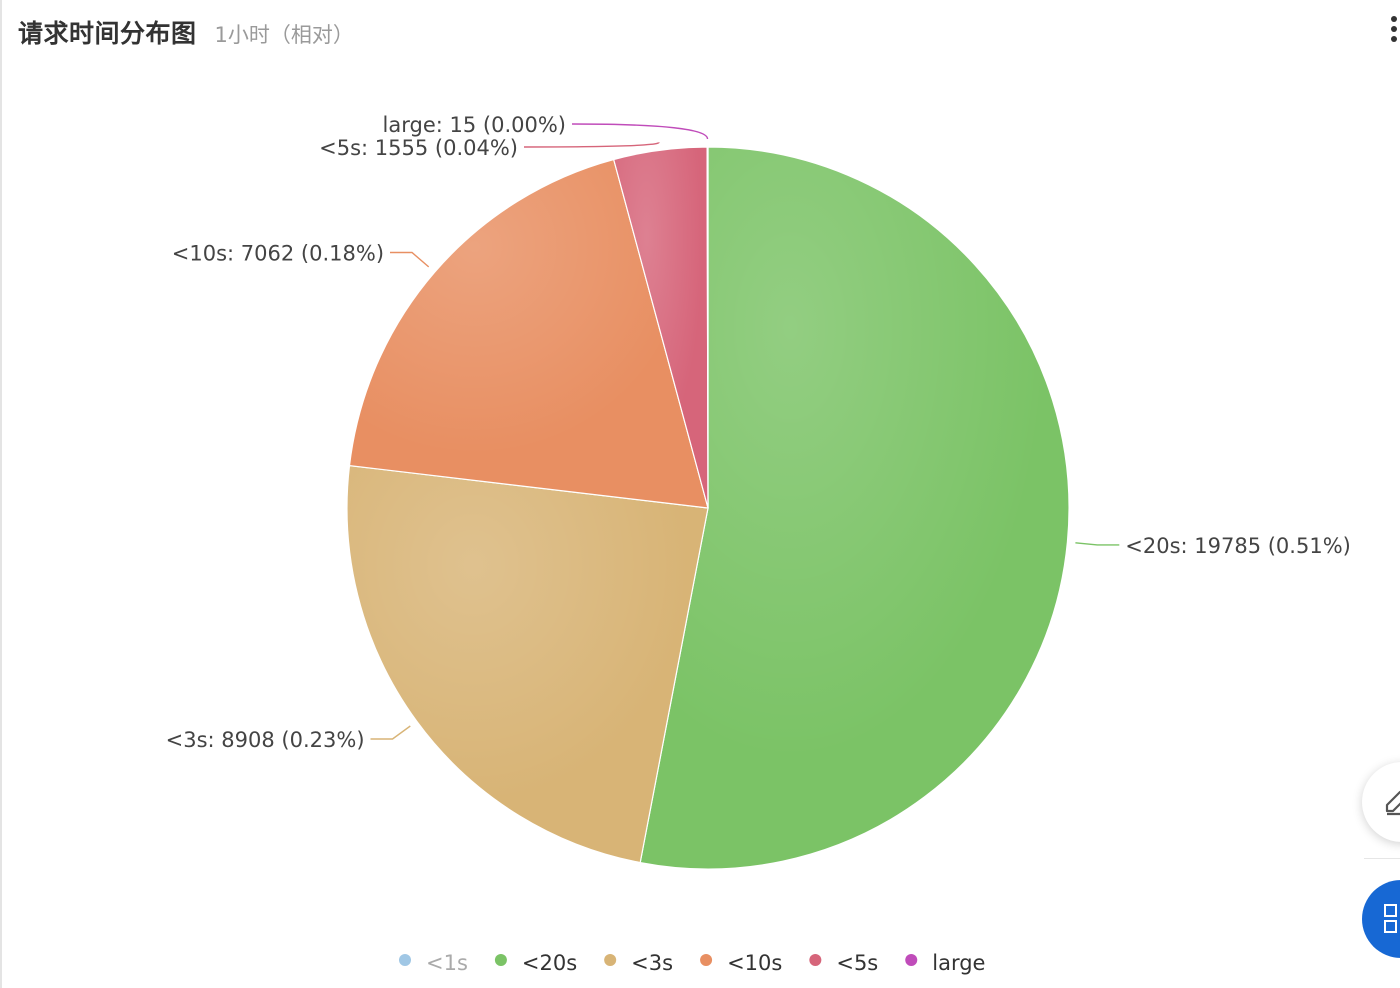 This screenshot has height=988, width=1400. Describe the element at coordinates (640, 131) in the screenshot. I see `leader-line-large` at that location.